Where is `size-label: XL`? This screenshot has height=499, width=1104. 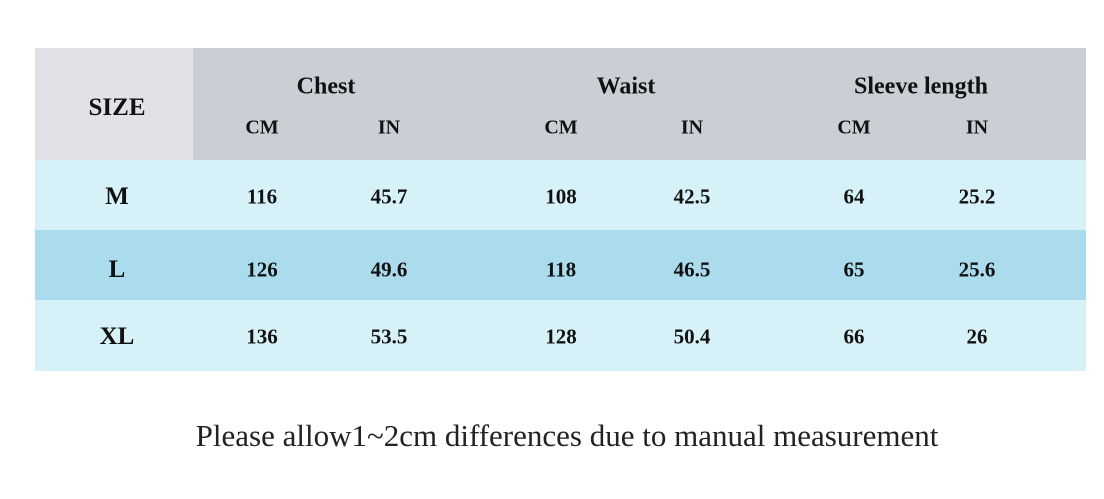 size-label: XL is located at coordinates (117, 336).